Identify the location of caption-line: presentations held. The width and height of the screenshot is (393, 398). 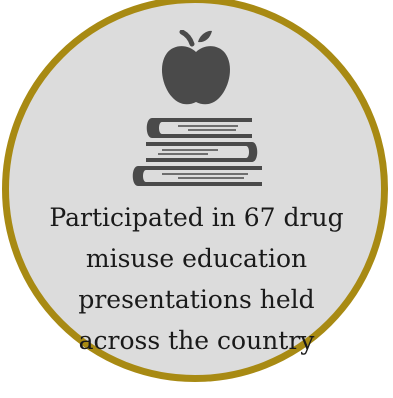
(196, 299).